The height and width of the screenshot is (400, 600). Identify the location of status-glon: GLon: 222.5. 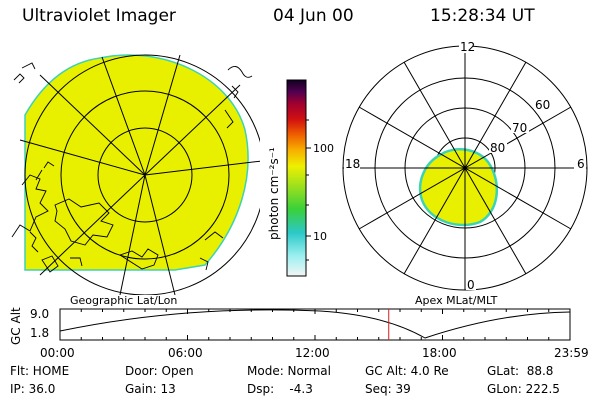
(523, 389).